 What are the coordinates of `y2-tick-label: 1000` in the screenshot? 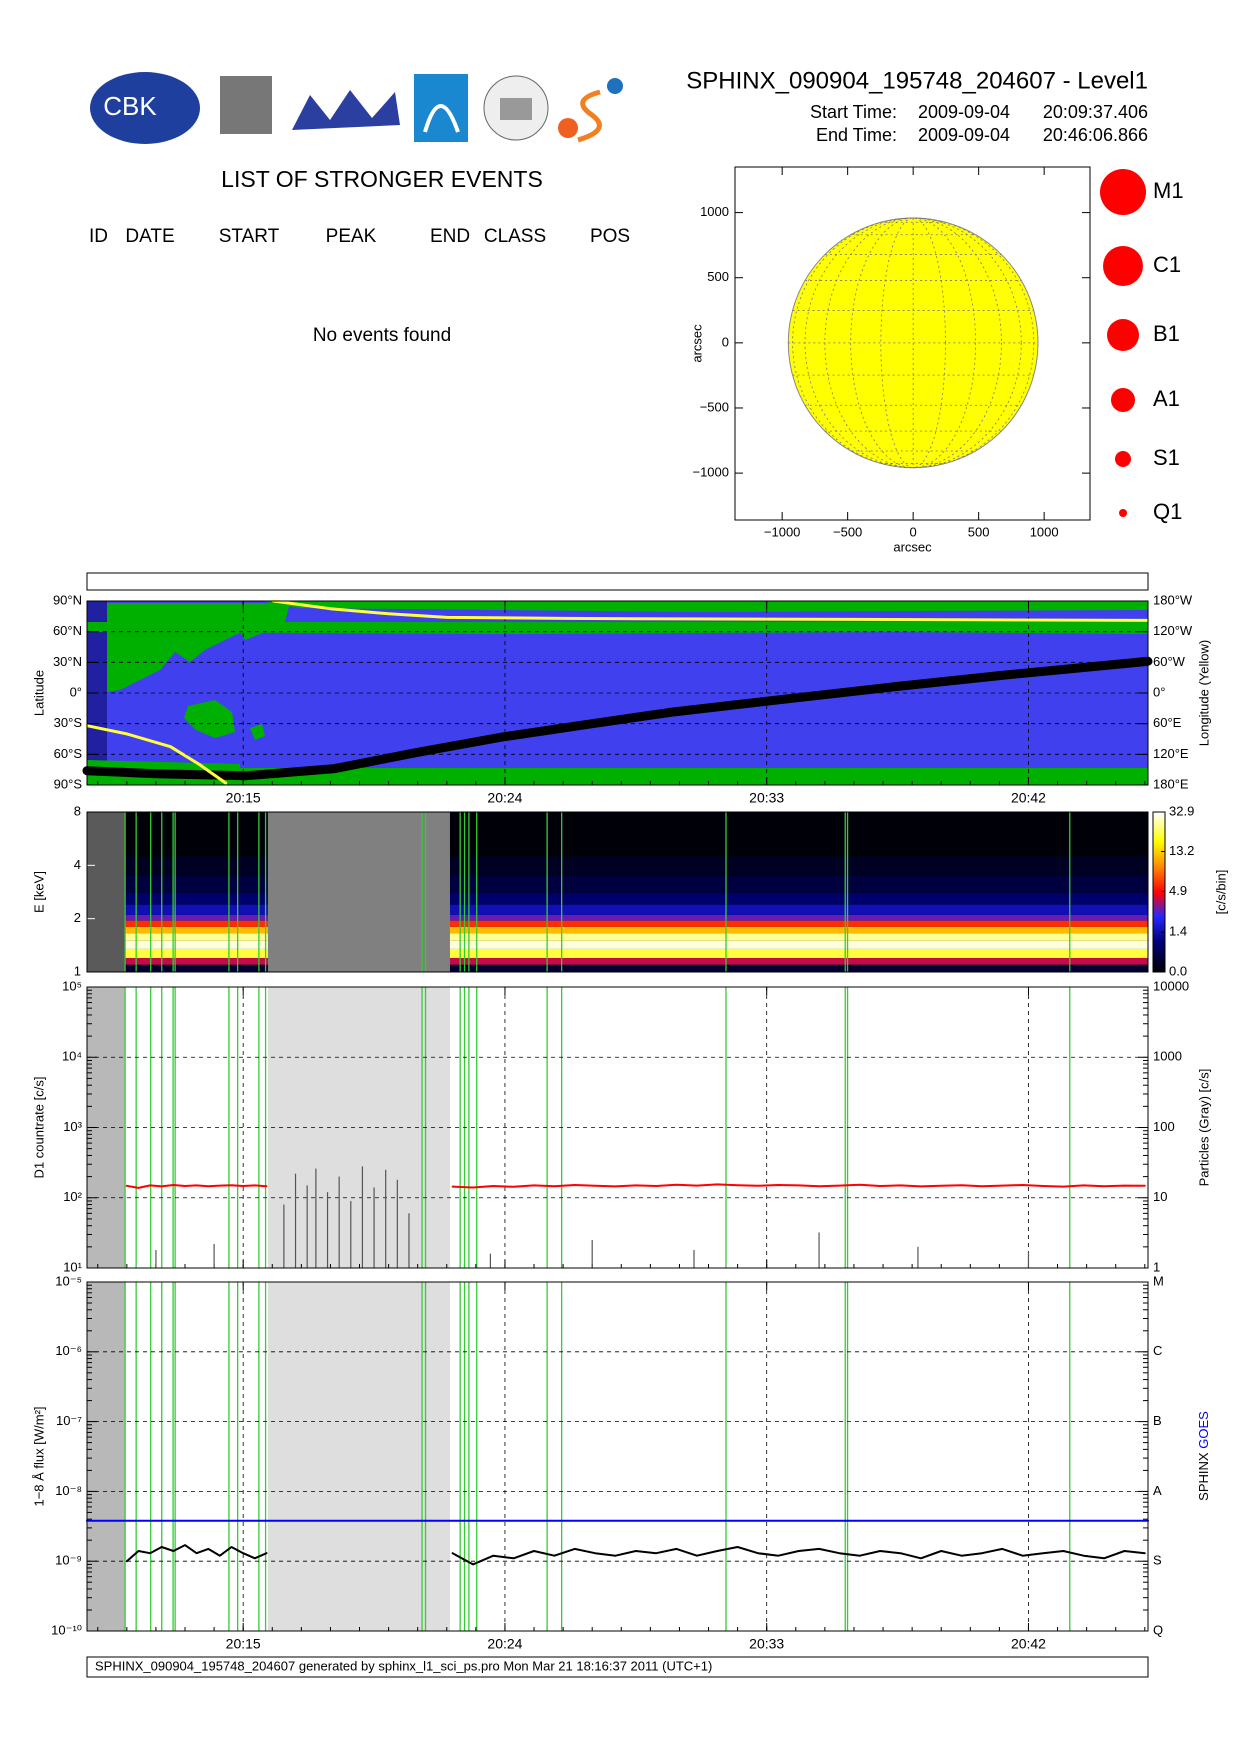 It's located at (1167, 1056).